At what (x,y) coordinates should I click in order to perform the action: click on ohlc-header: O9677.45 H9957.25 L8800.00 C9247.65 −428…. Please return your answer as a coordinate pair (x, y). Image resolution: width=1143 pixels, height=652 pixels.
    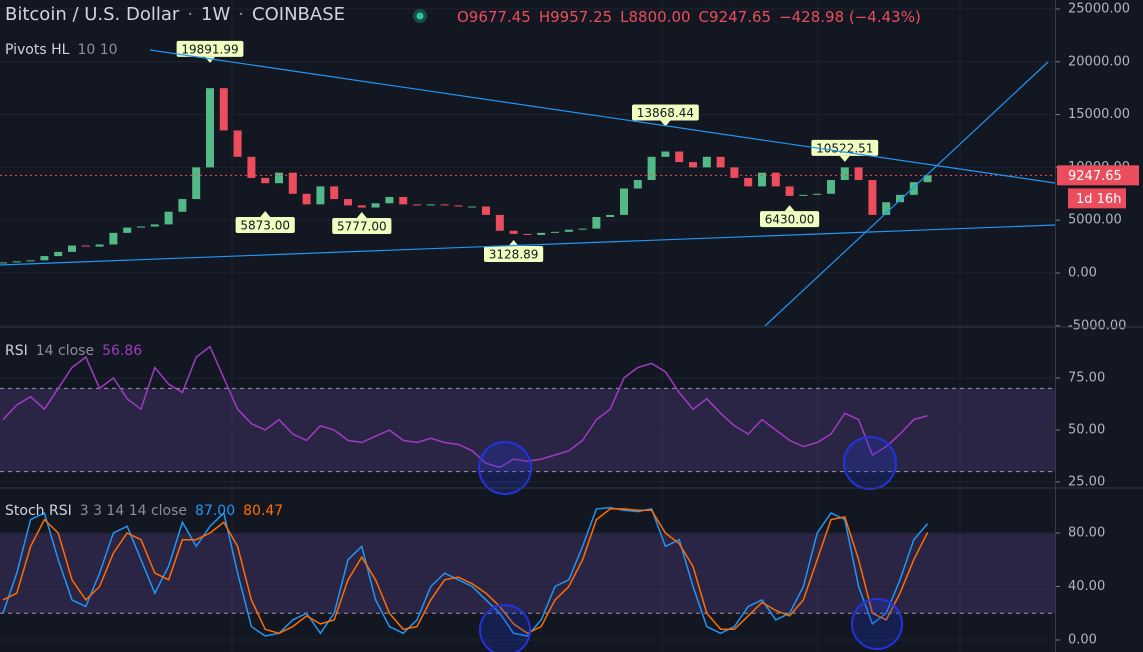
    Looking at the image, I should click on (689, 17).